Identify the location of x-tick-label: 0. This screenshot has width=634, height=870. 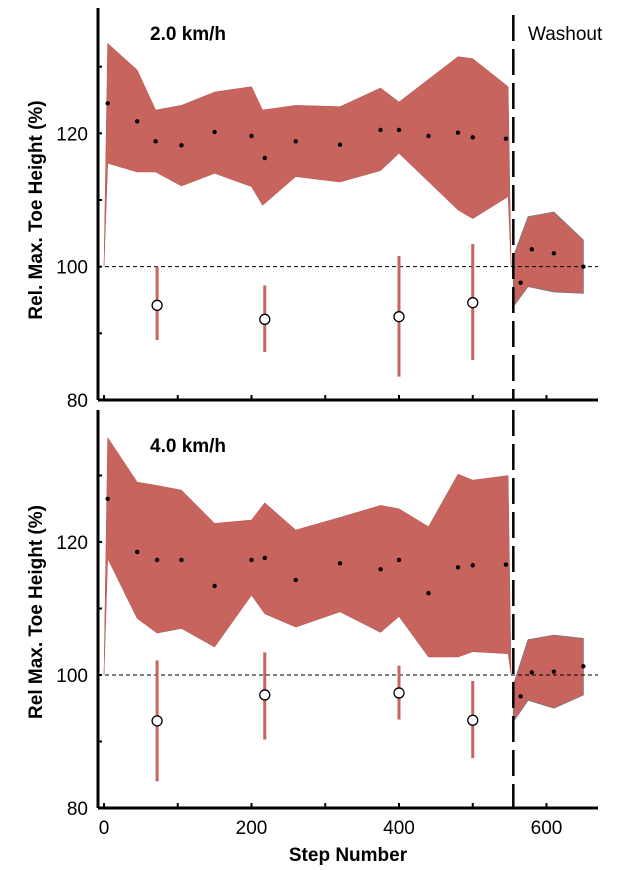
(104, 828).